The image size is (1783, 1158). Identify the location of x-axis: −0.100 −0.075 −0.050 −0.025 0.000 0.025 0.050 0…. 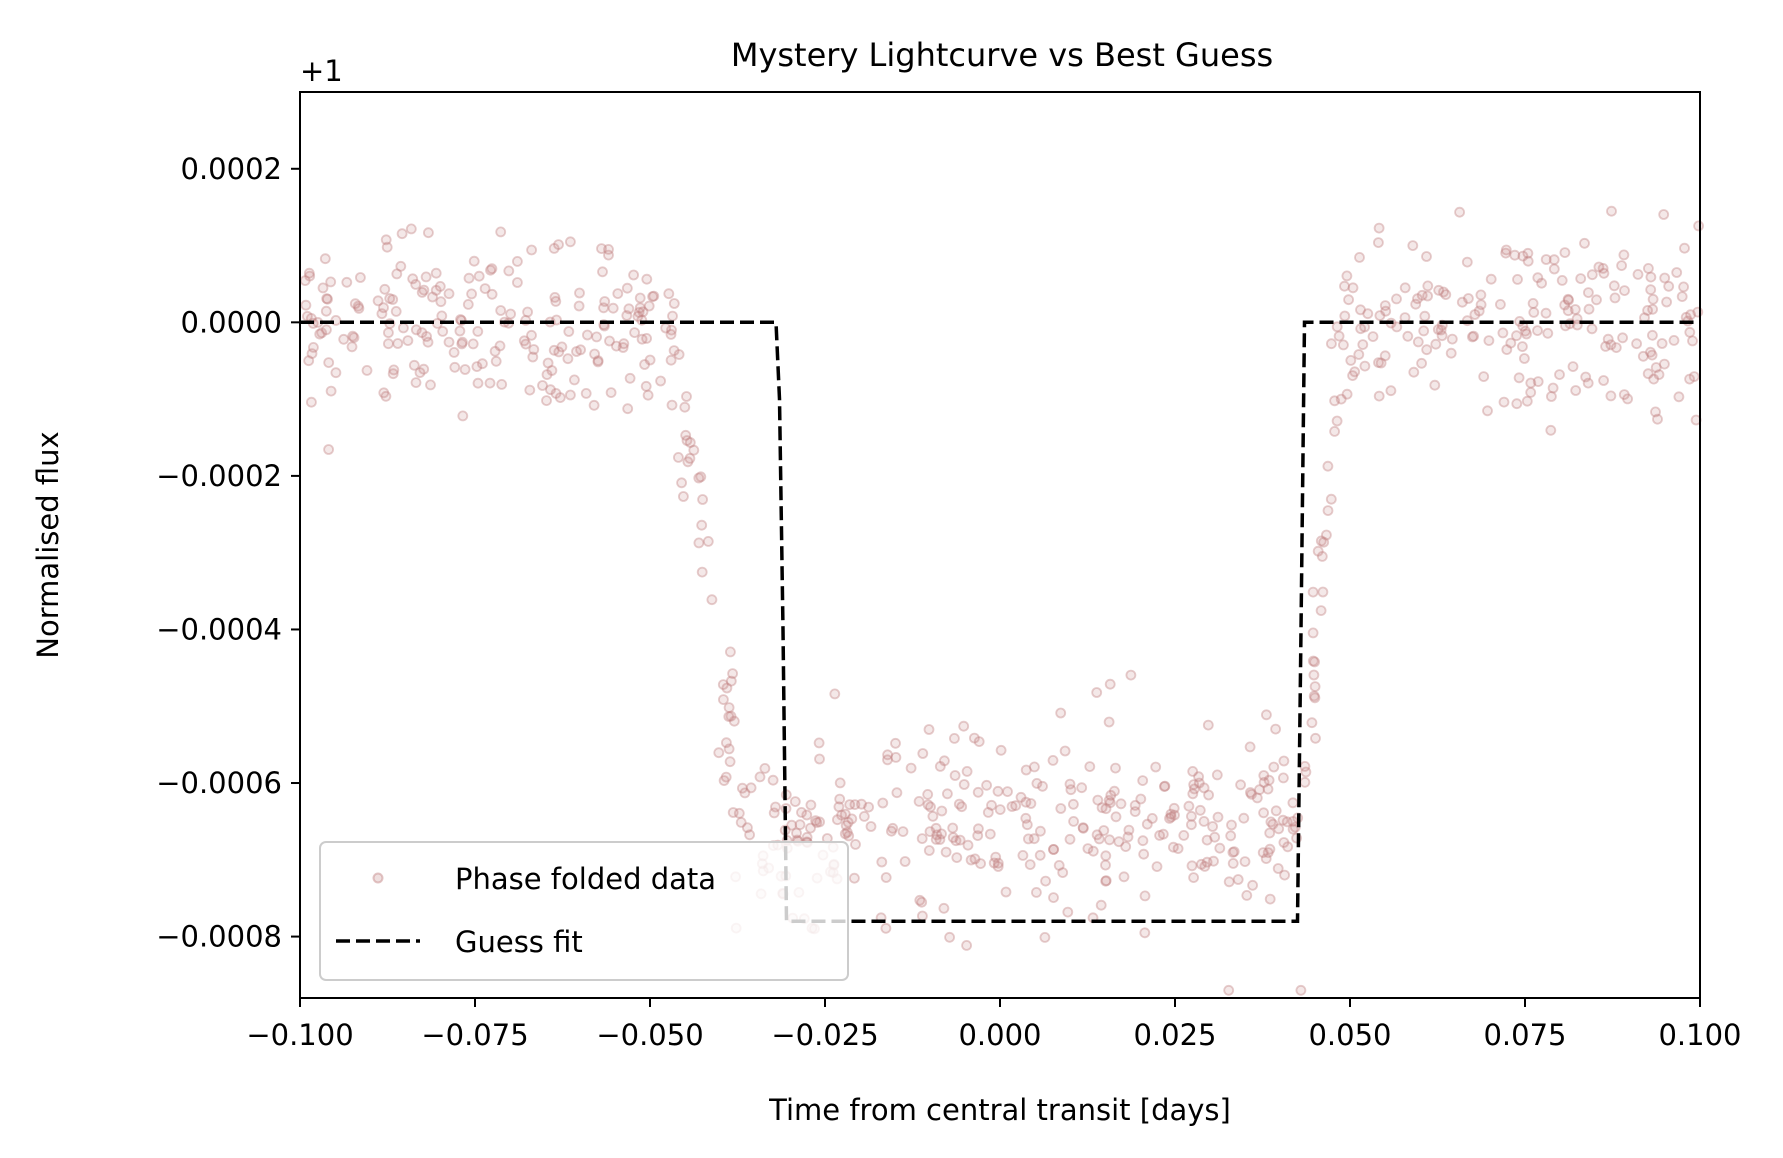
(994, 1025).